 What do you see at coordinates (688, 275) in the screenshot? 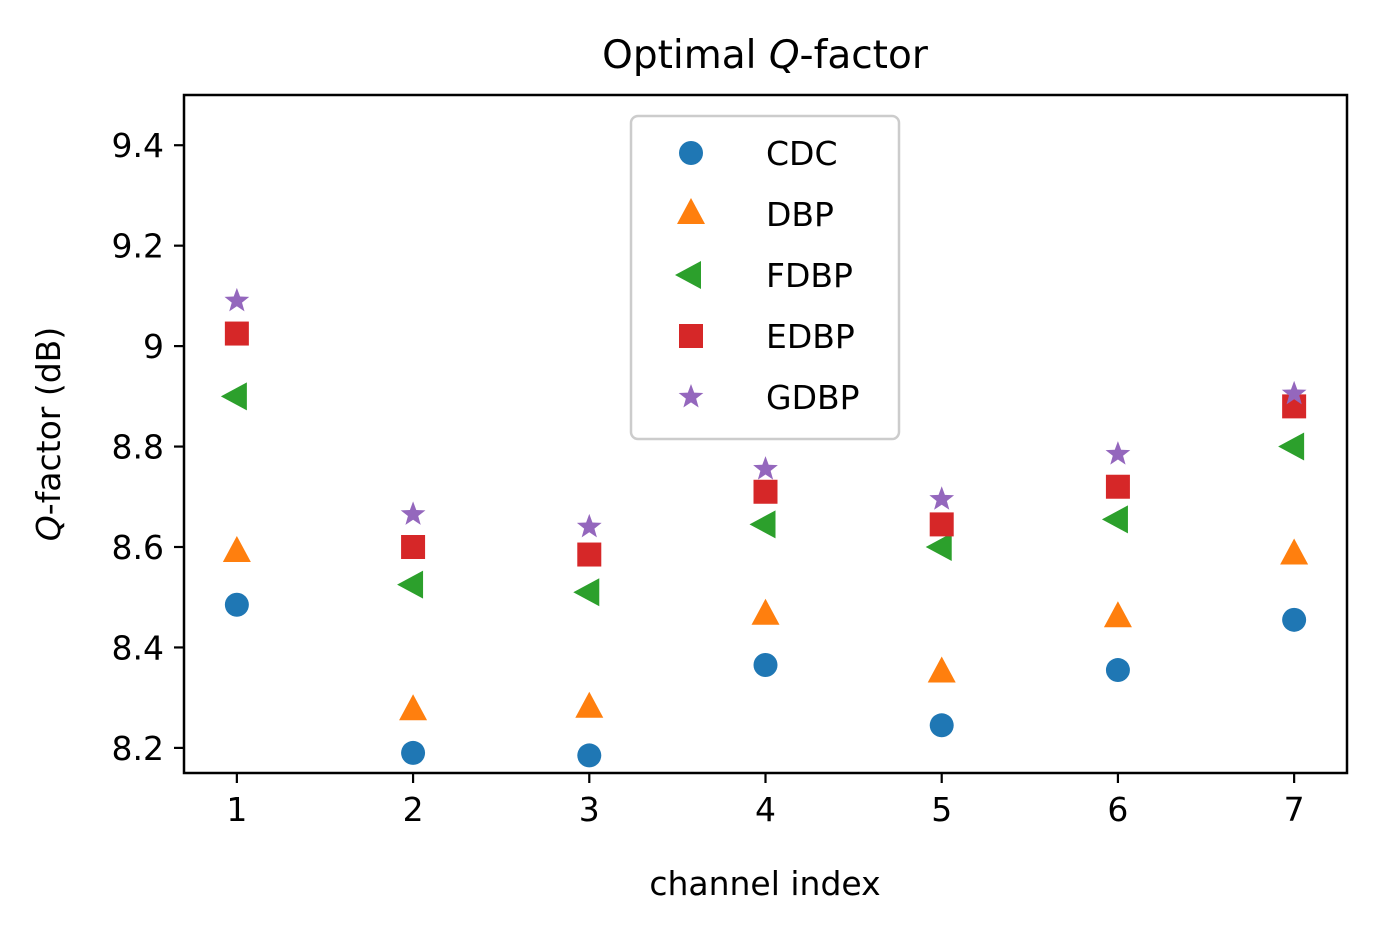
I see `legend-marker-fdbp` at bounding box center [688, 275].